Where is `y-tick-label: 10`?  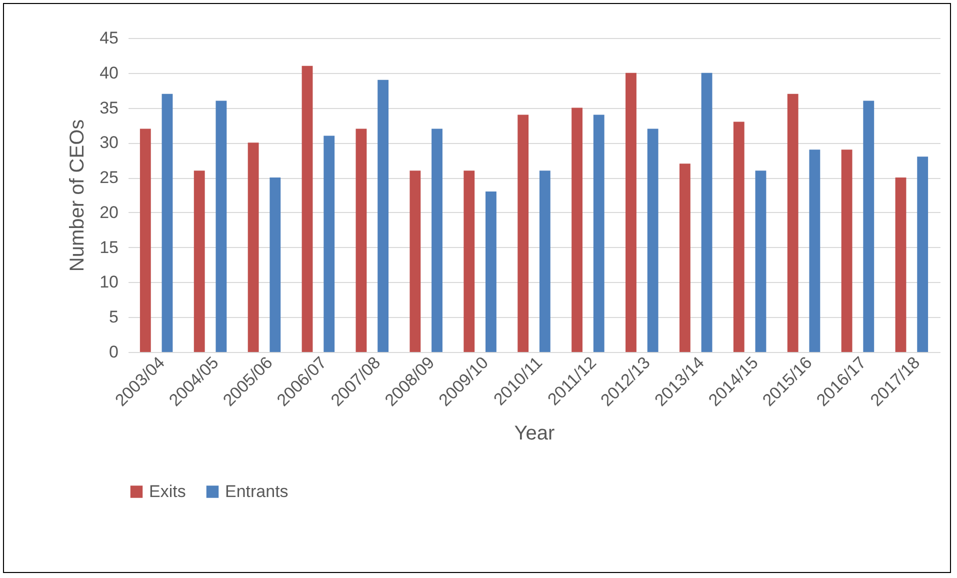 y-tick-label: 10 is located at coordinates (109, 282).